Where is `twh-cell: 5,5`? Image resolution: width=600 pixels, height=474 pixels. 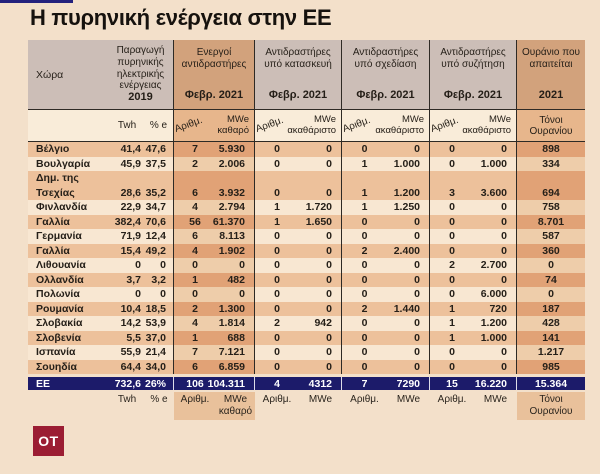 twh-cell: 5,5 is located at coordinates (133, 337).